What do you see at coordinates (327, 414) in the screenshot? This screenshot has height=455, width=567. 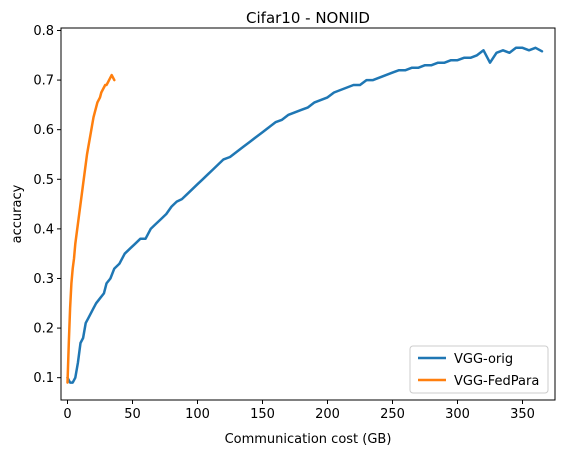 I see `x-tick-label: 200` at bounding box center [327, 414].